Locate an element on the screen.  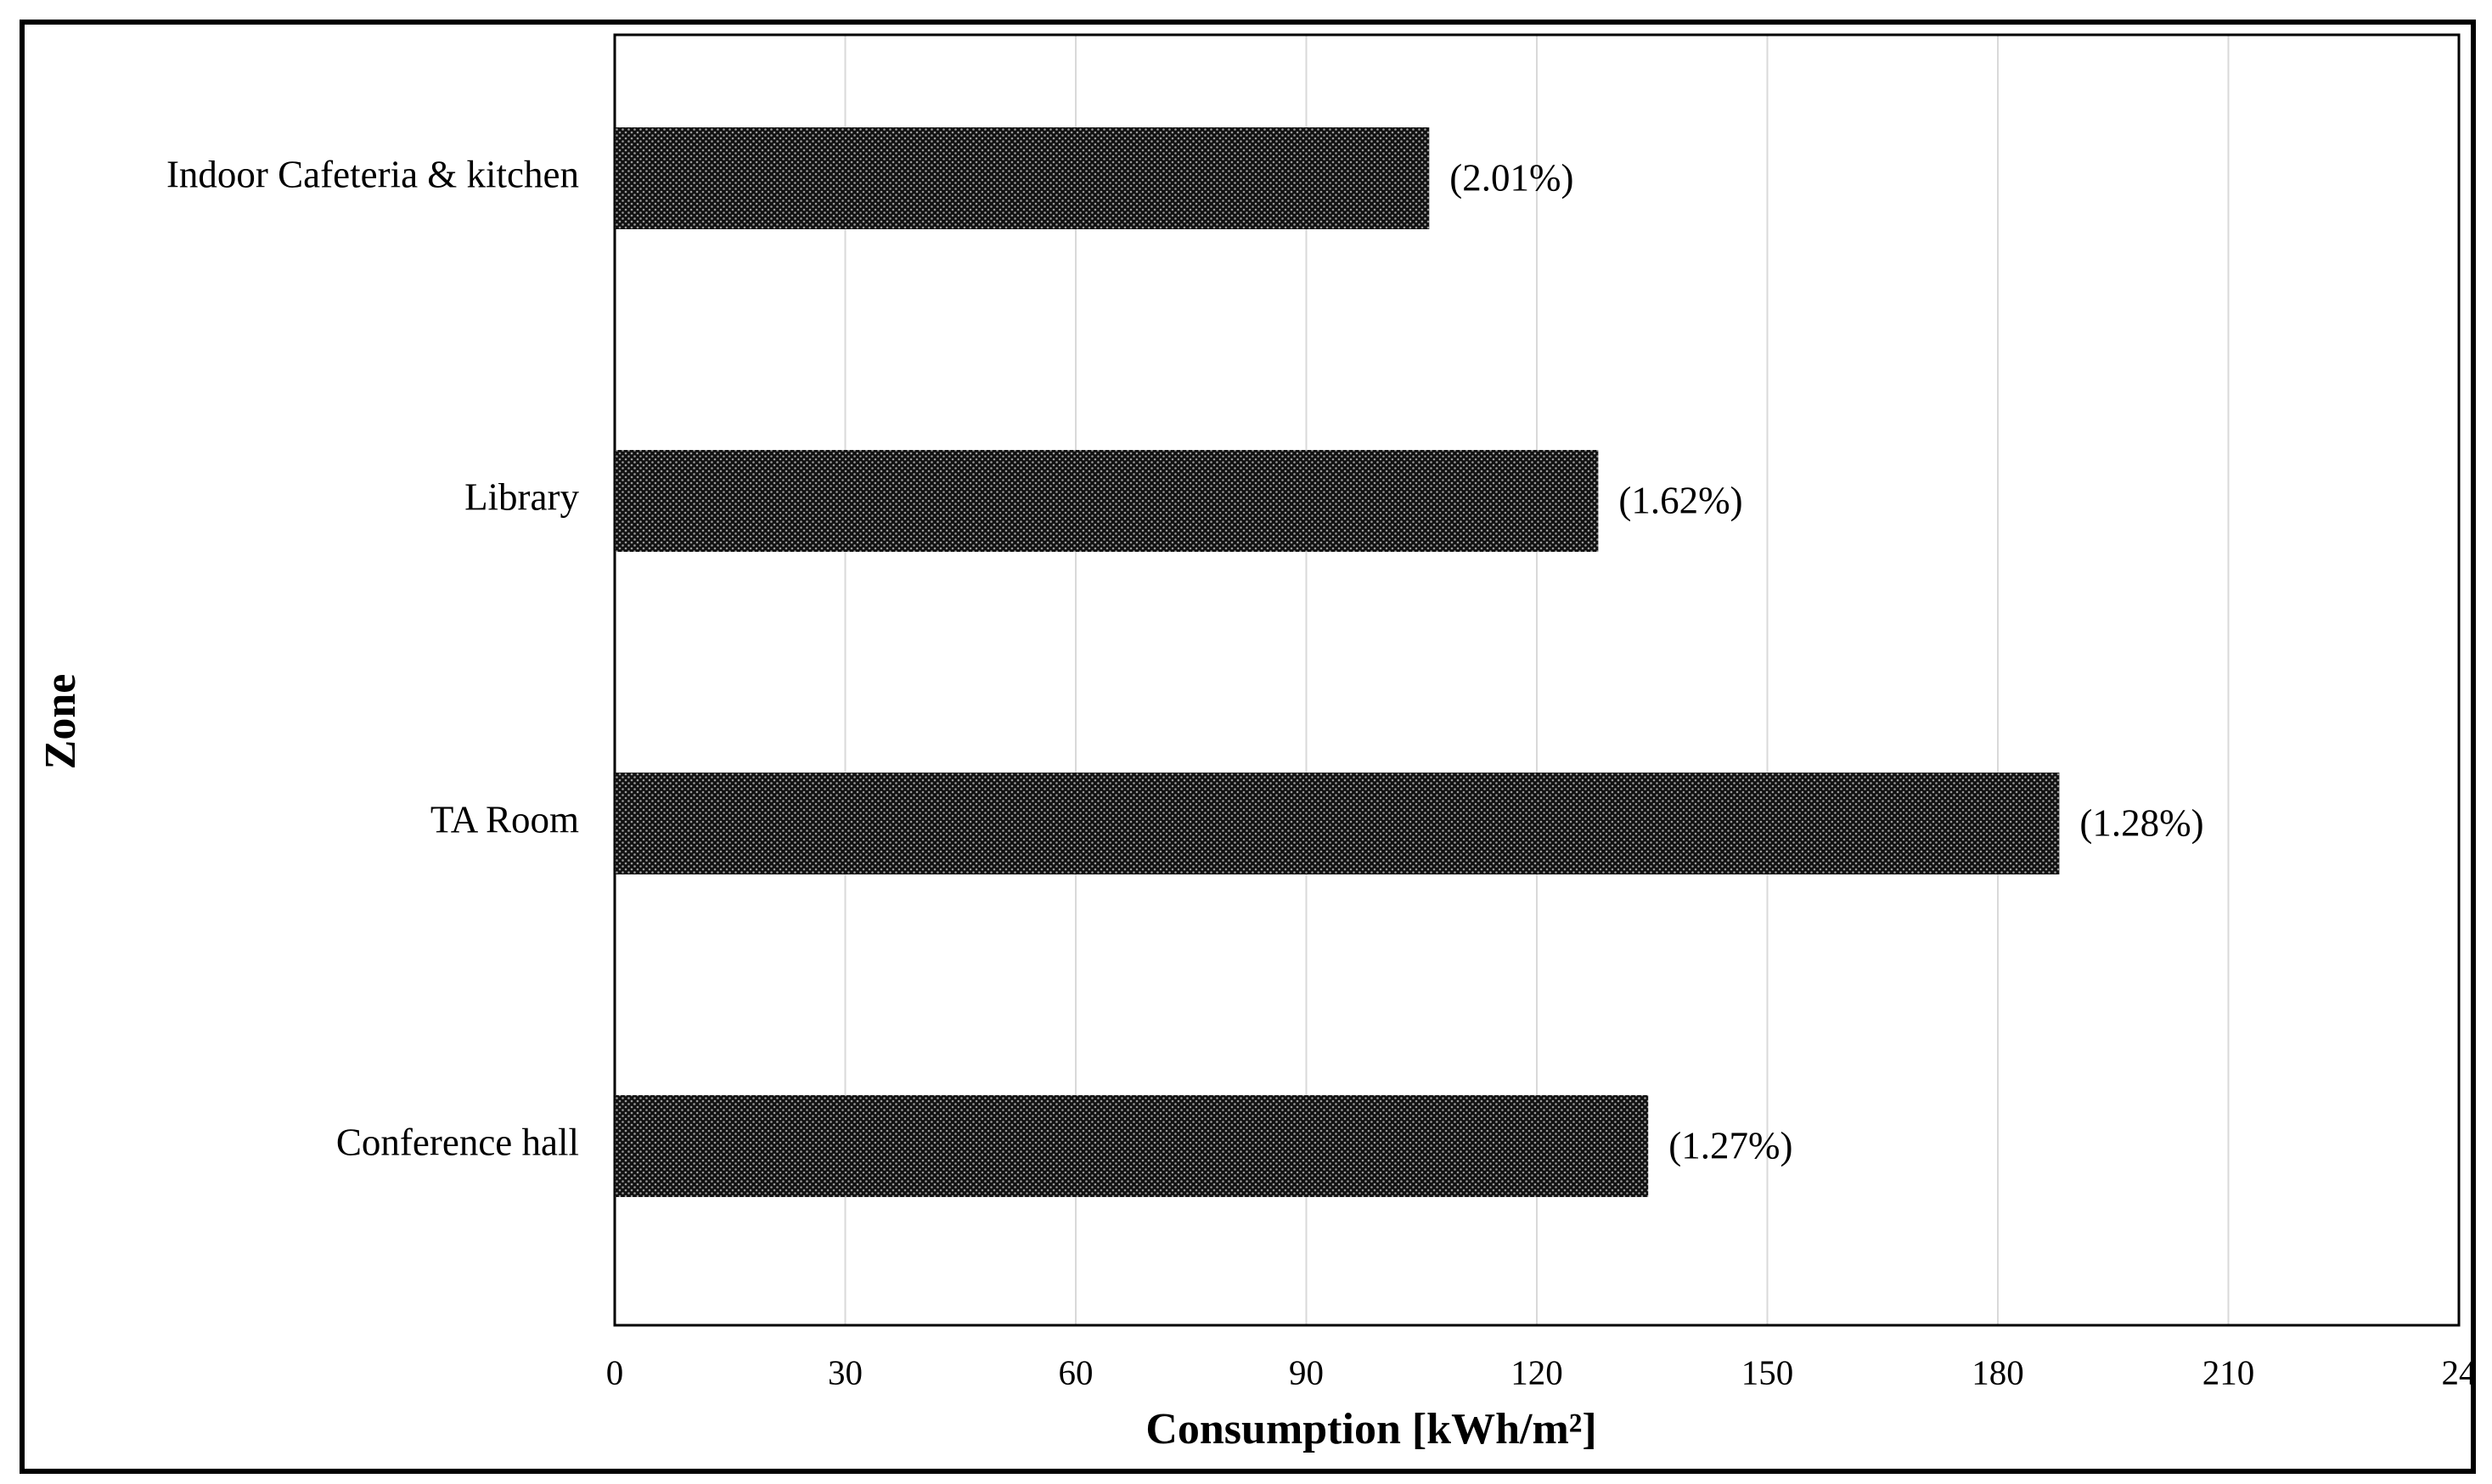
x-tick-label: 0 is located at coordinates (615, 1371).